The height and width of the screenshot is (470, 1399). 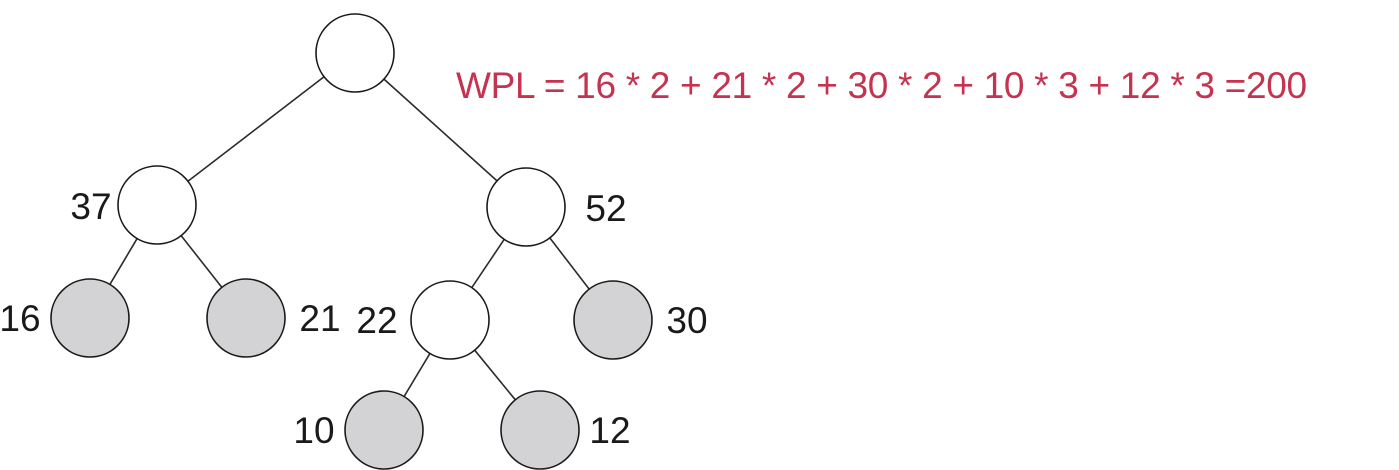 I want to click on internal-node-root, so click(x=355, y=53).